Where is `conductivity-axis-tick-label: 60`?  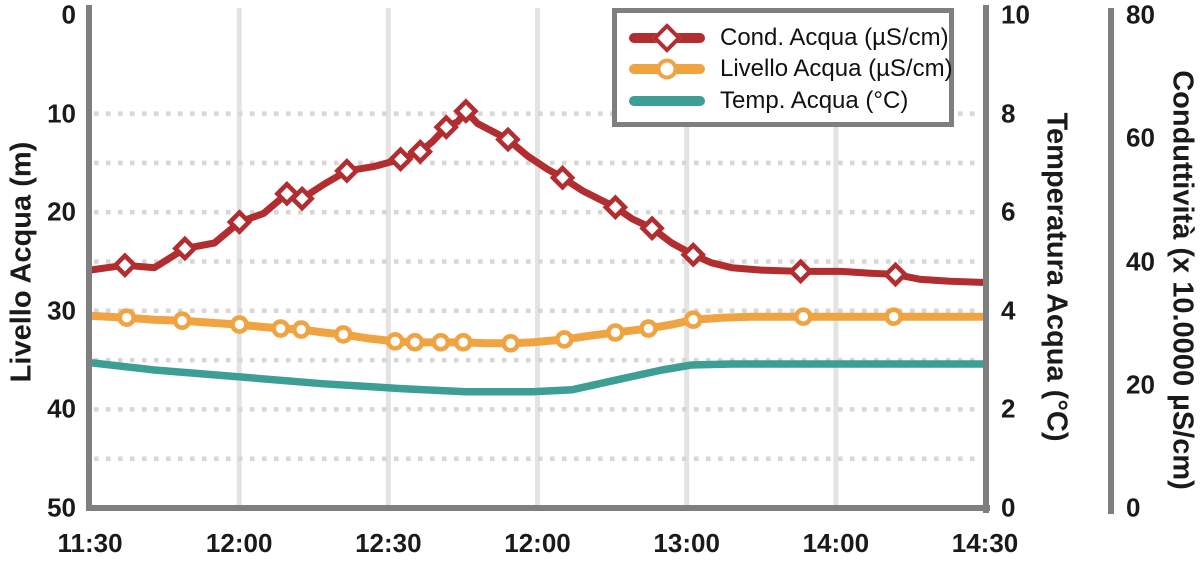 conductivity-axis-tick-label: 60 is located at coordinates (1140, 137).